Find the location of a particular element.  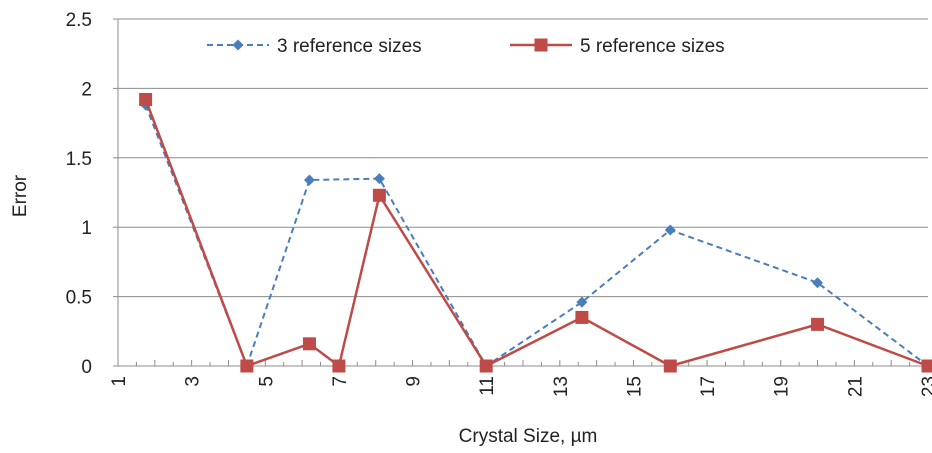

legend: 3 reference sizes 5 reference sizes is located at coordinates (466, 46).